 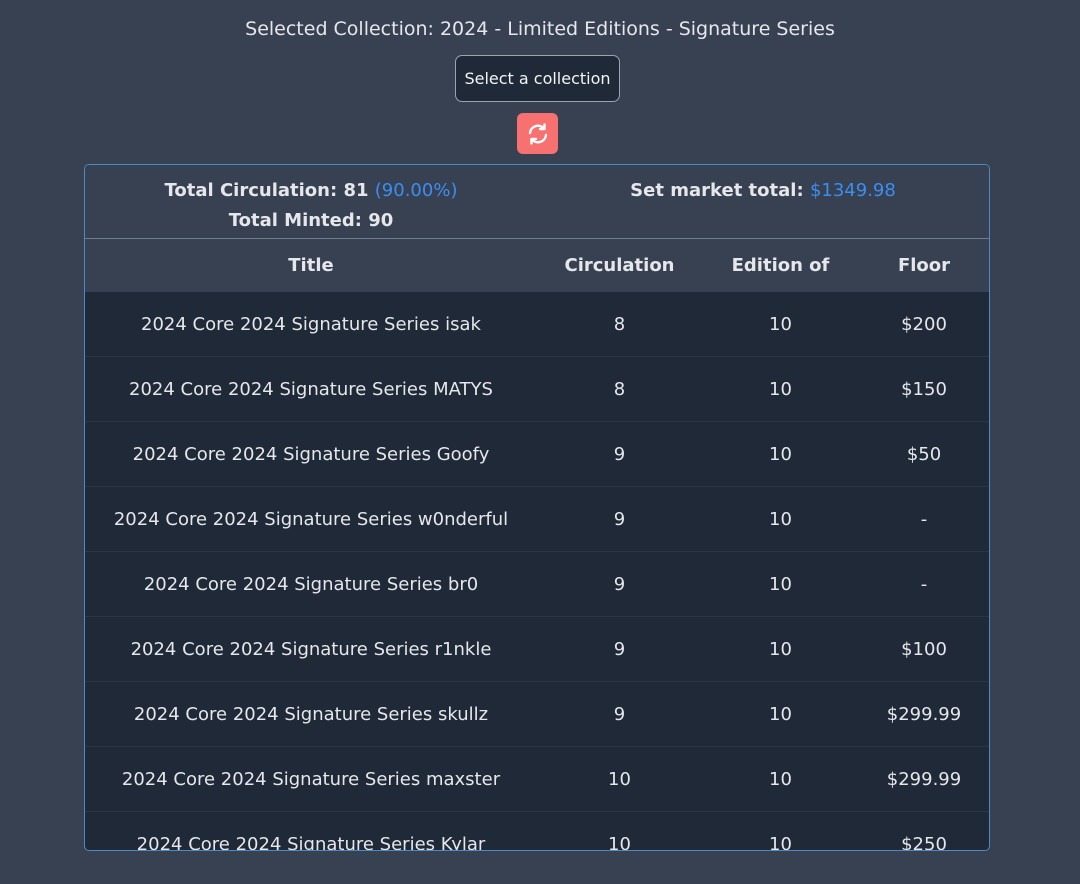 I want to click on set-market-total: Set market total: $1349.98, so click(x=763, y=190).